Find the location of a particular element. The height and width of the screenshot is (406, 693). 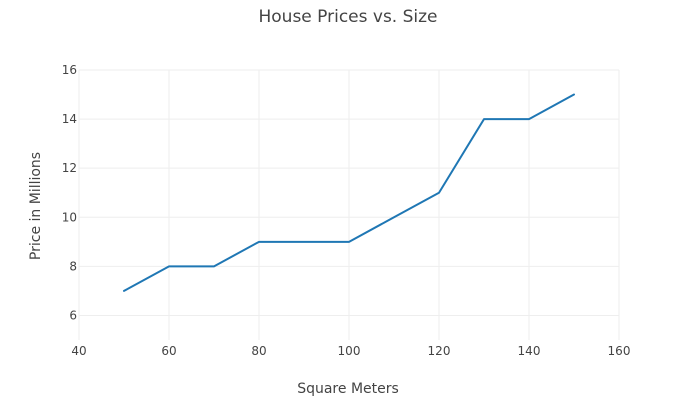

y-tick-label: 14 is located at coordinates (69, 119).